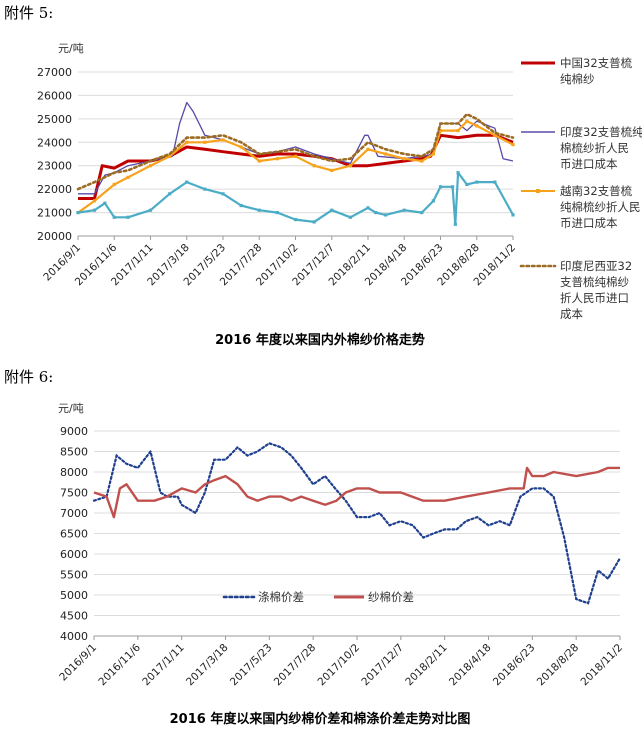  What do you see at coordinates (163, 665) in the screenshot?
I see `x-tick-label: 2017/1/11` at bounding box center [163, 665].